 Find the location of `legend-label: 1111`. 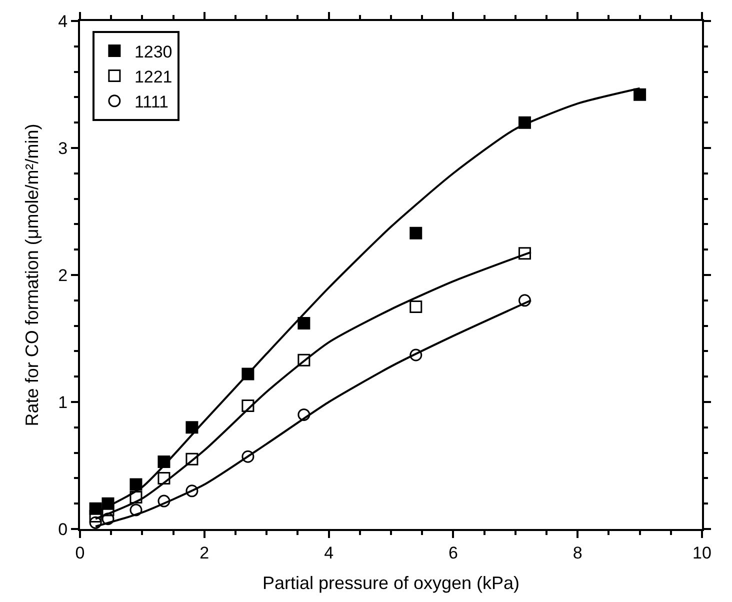

legend-label: 1111 is located at coordinates (151, 102).